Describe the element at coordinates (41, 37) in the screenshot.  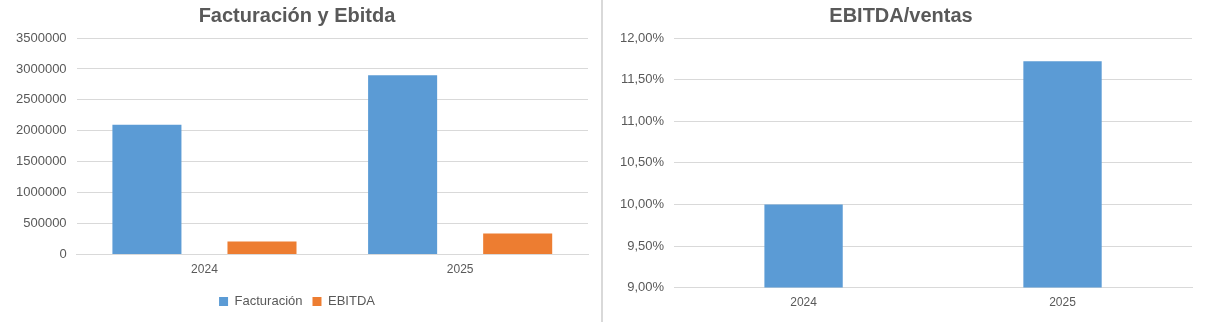
I see `y-tick-label: 3500000` at that location.